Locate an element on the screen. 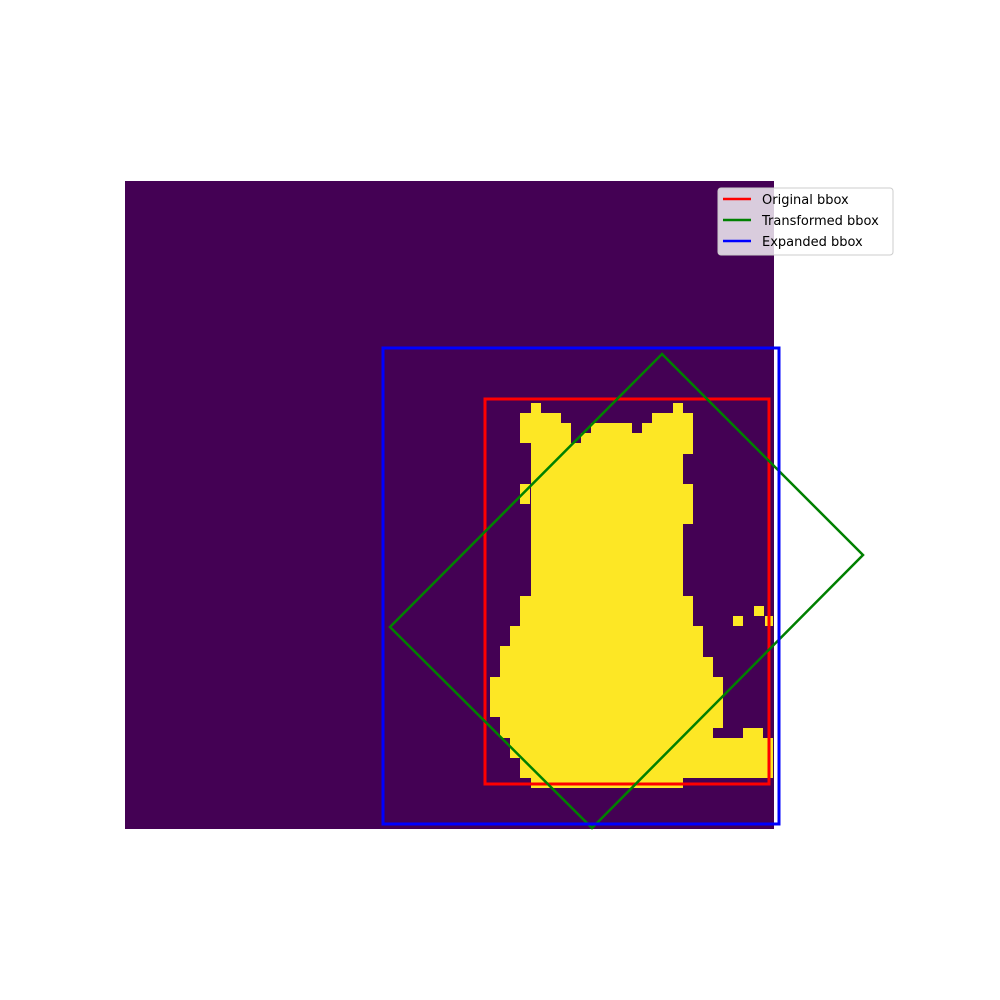 This screenshot has height=1000, width=1000. legend-item-transformed: Transformed bbox is located at coordinates (801, 221).